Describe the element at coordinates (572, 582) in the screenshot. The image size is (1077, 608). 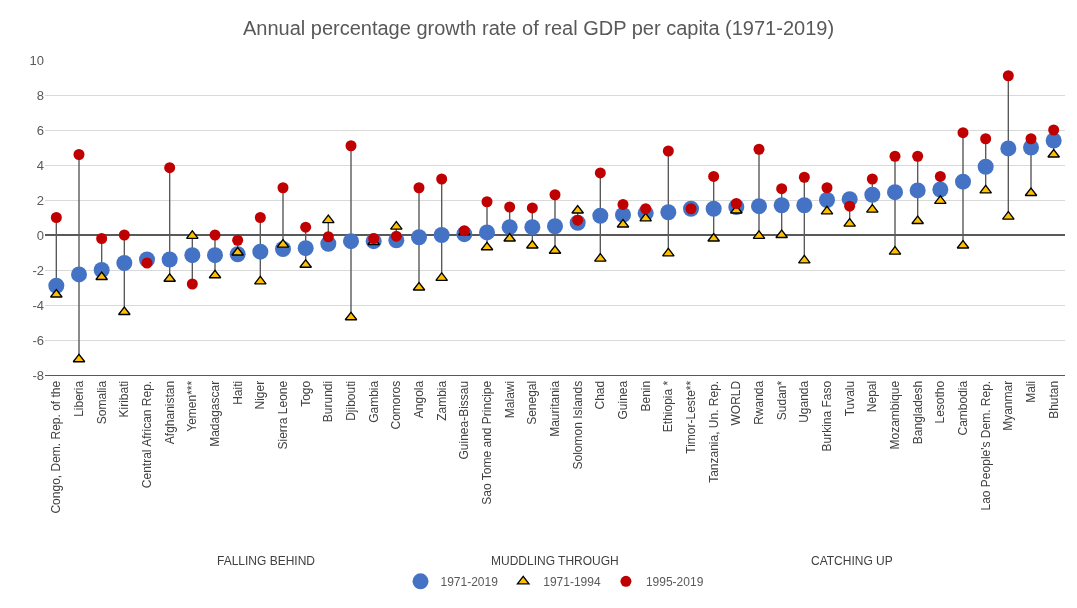
I see `legend-label: 1971-1994` at that location.